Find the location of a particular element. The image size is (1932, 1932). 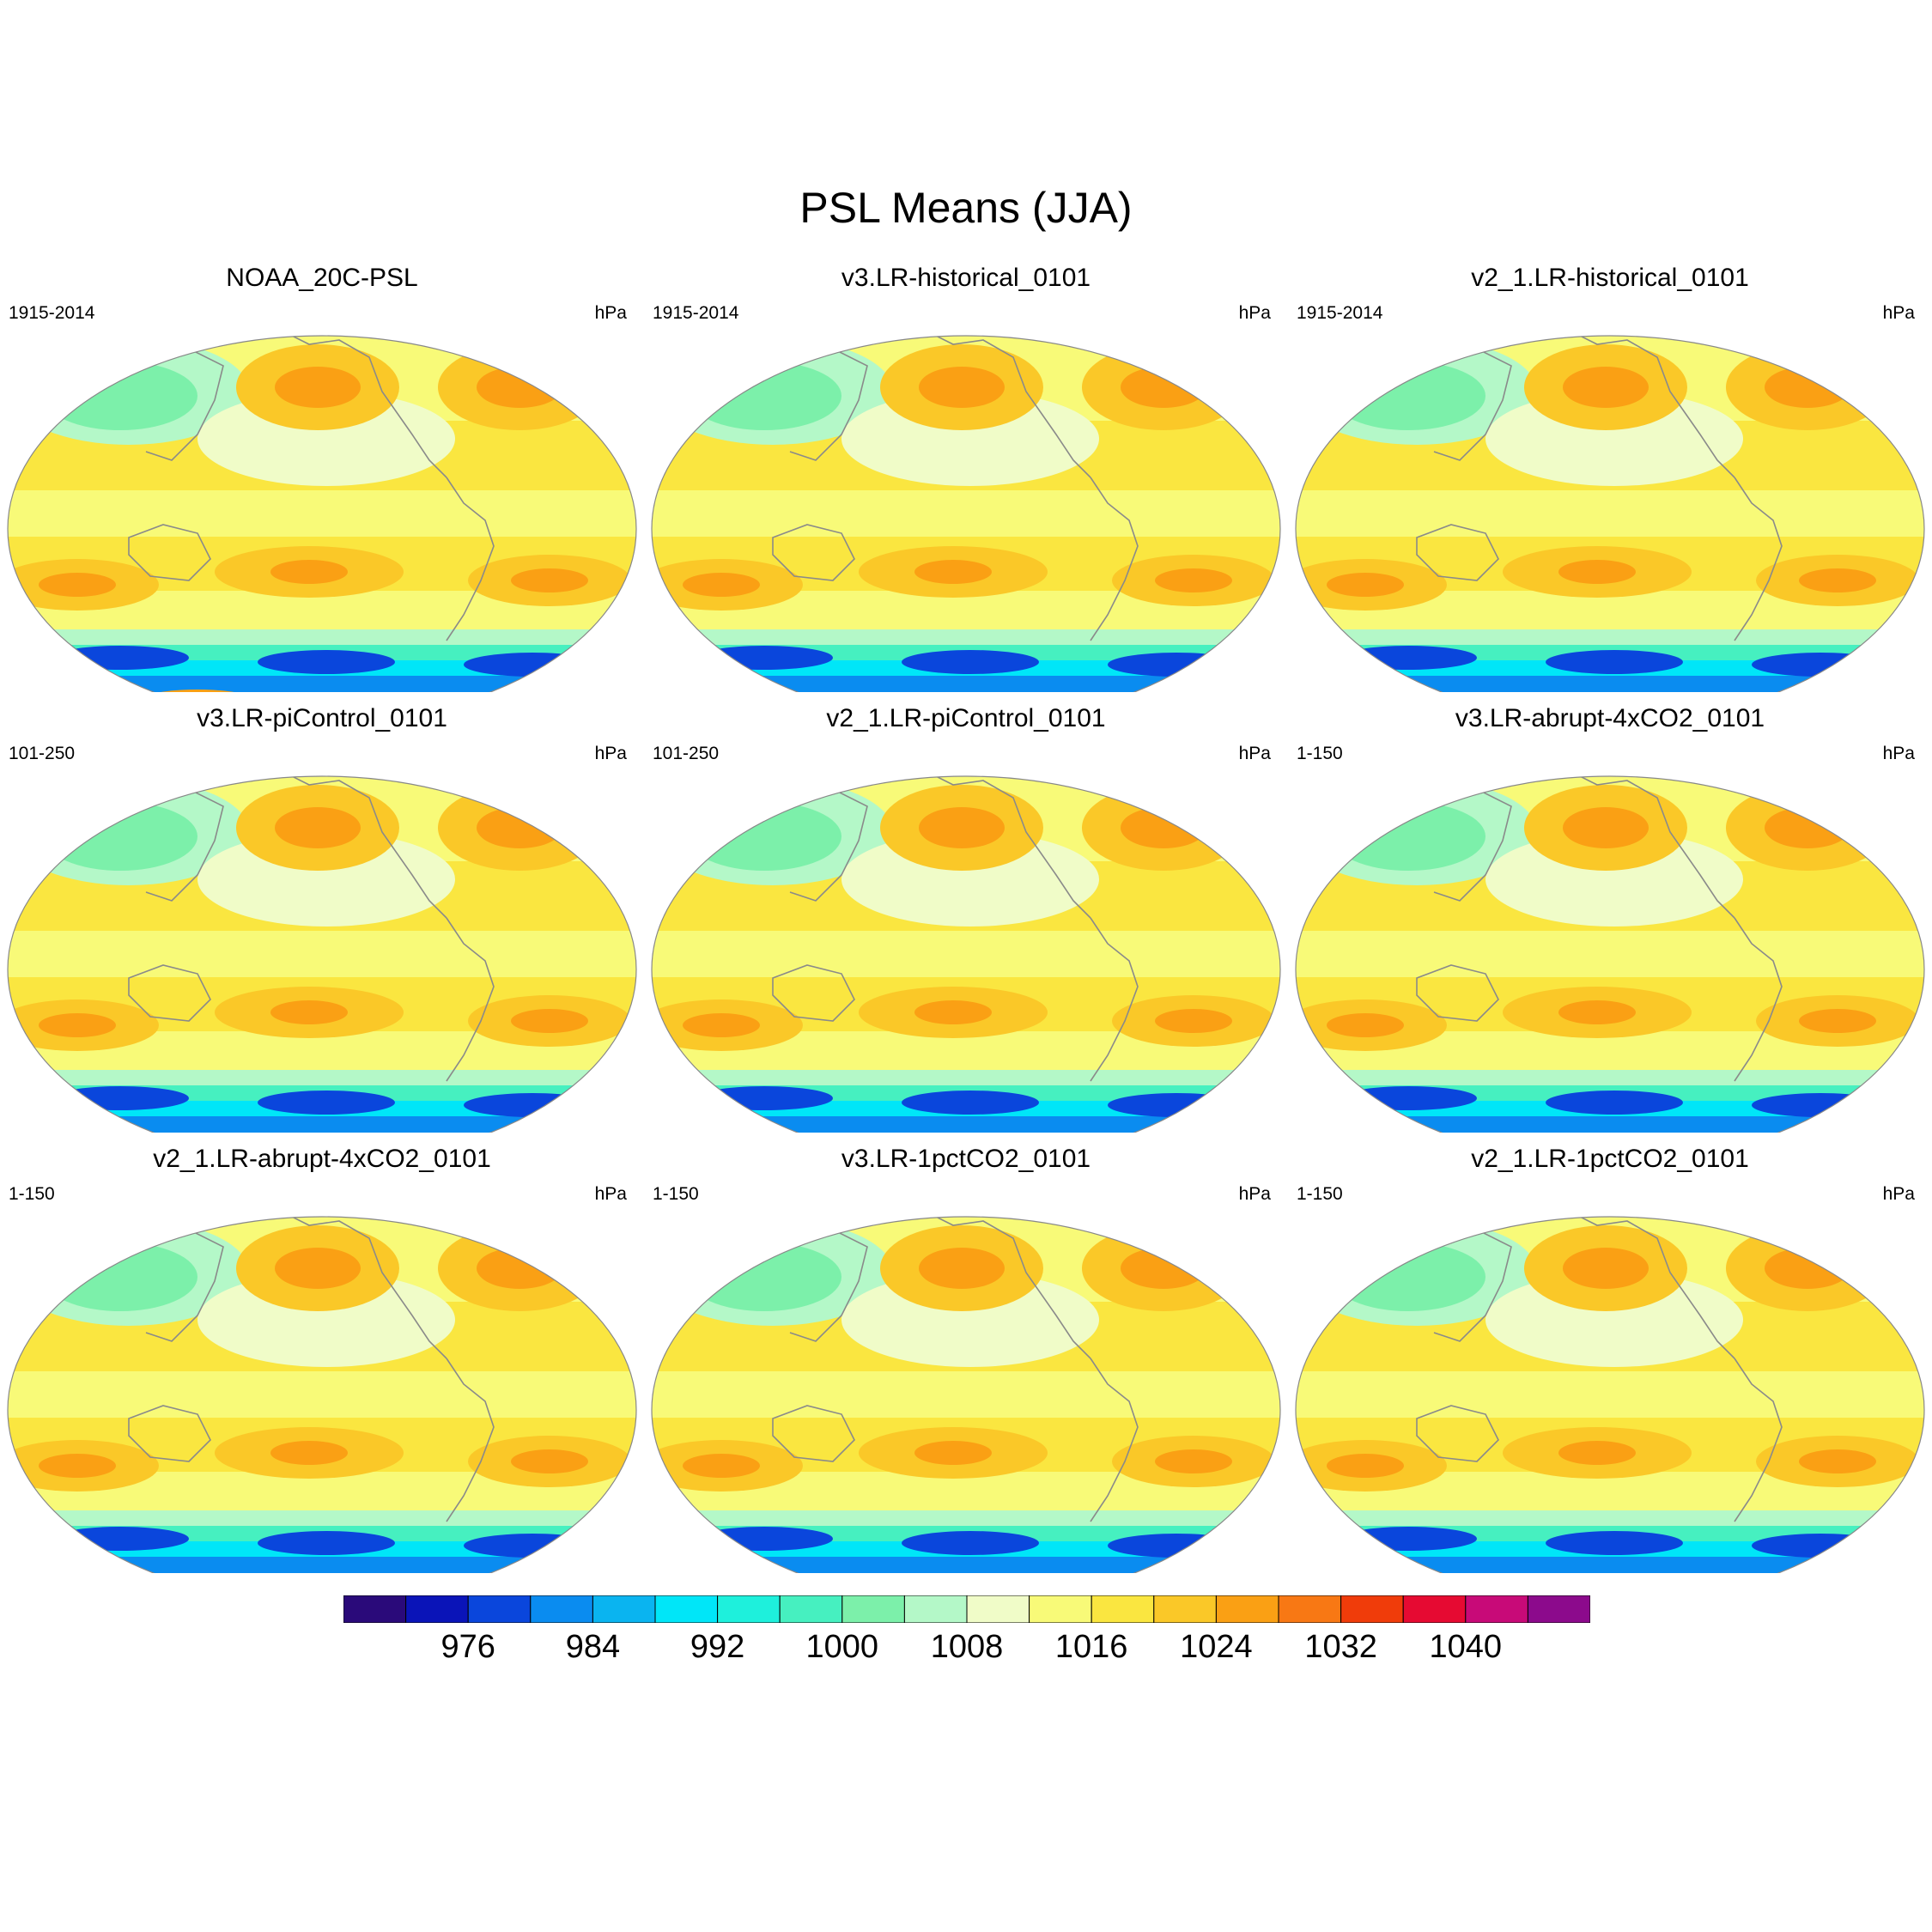

map-panel: NOAA_20C-PSL 1915-2014 hPa is located at coordinates (322, 477).